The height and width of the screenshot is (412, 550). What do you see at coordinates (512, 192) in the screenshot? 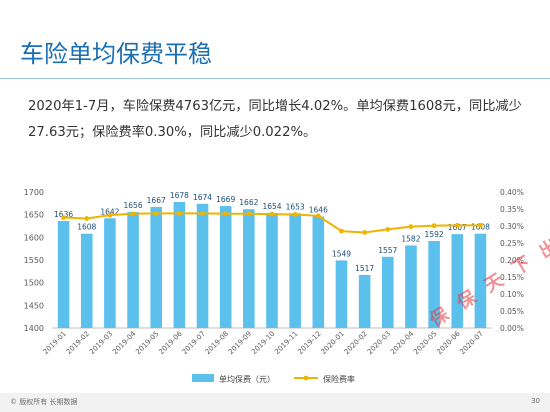
I see `right-axis-tick-label: 0.40%` at bounding box center [512, 192].